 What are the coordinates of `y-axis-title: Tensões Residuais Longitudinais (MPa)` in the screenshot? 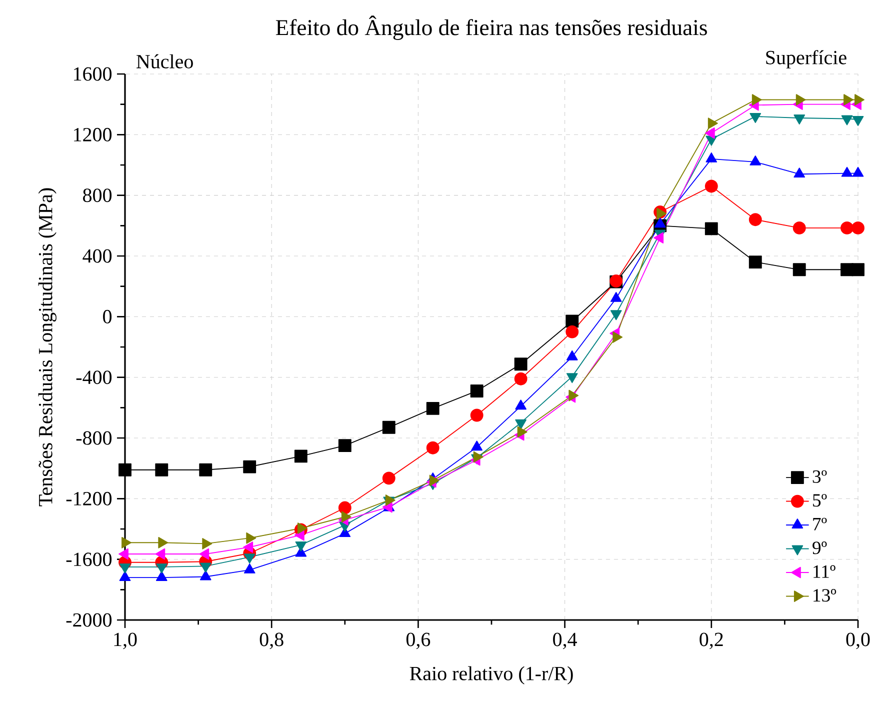 It's located at (47, 347).